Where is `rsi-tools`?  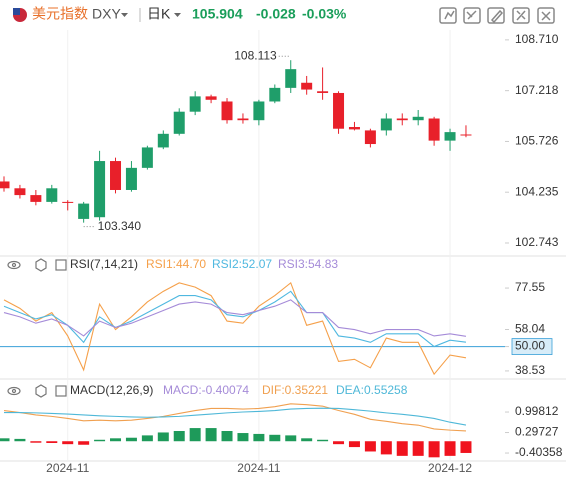 rsi-tools is located at coordinates (37, 265).